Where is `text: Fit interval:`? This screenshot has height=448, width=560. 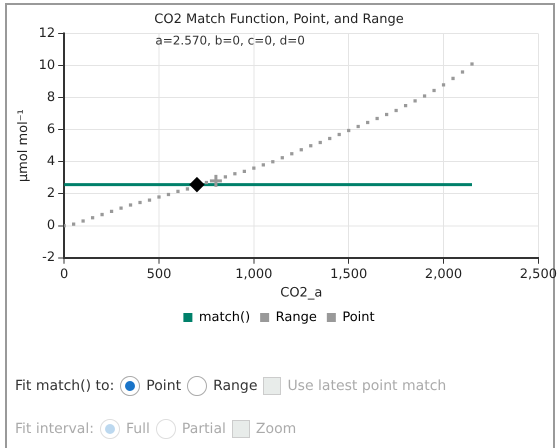
text: Fit interval: is located at coordinates (54, 429).